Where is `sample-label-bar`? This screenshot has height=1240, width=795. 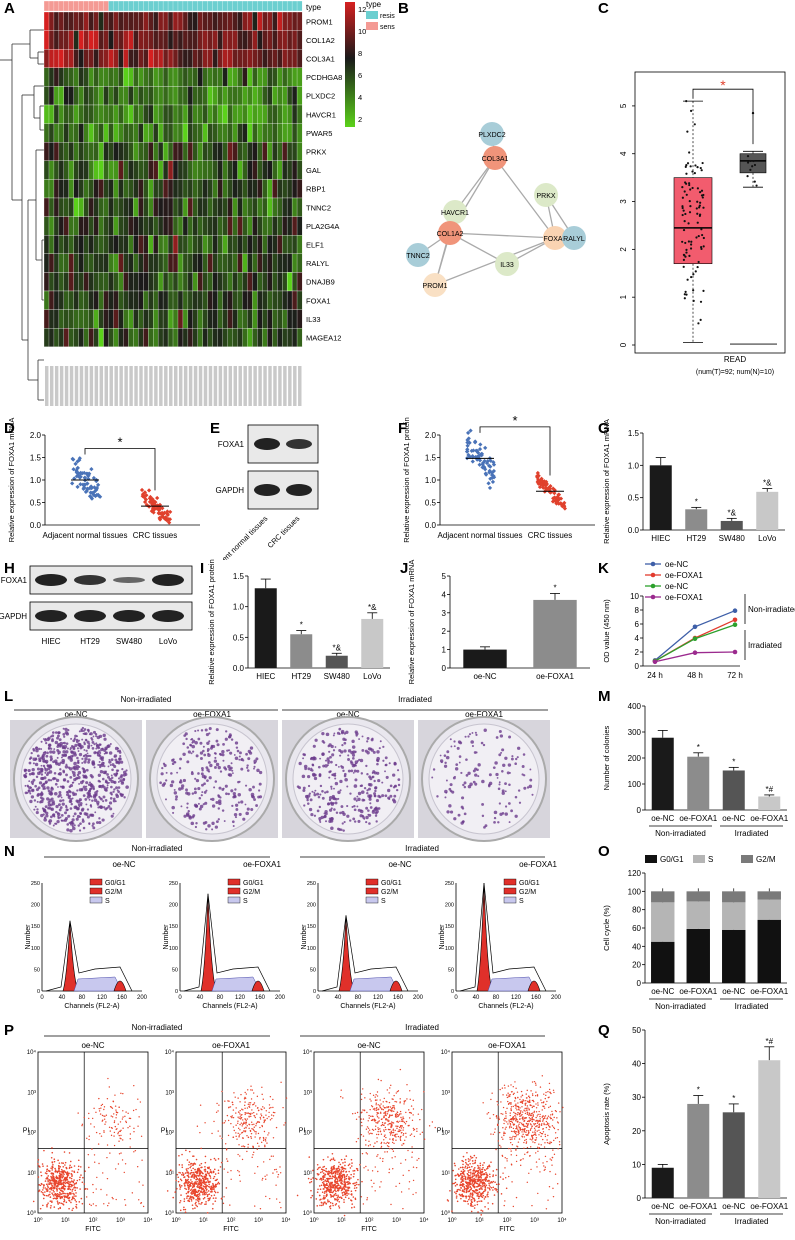
sample-label-bar is located at coordinates (250, 386).